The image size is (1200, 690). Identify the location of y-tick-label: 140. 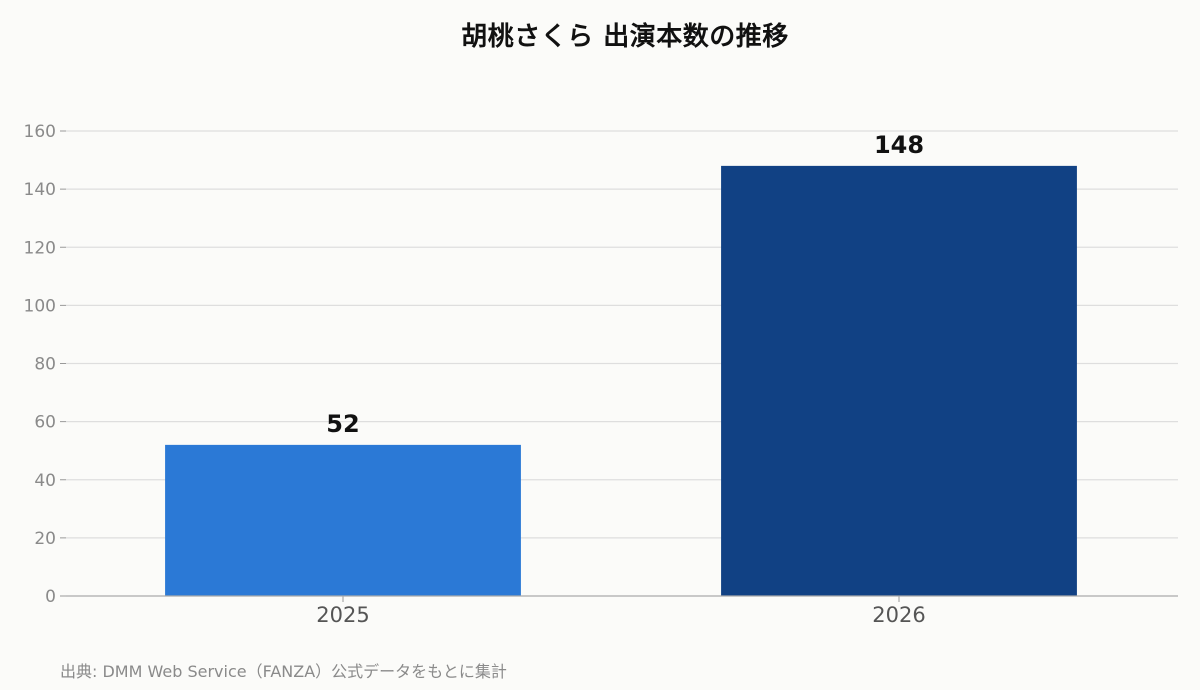
(40, 190).